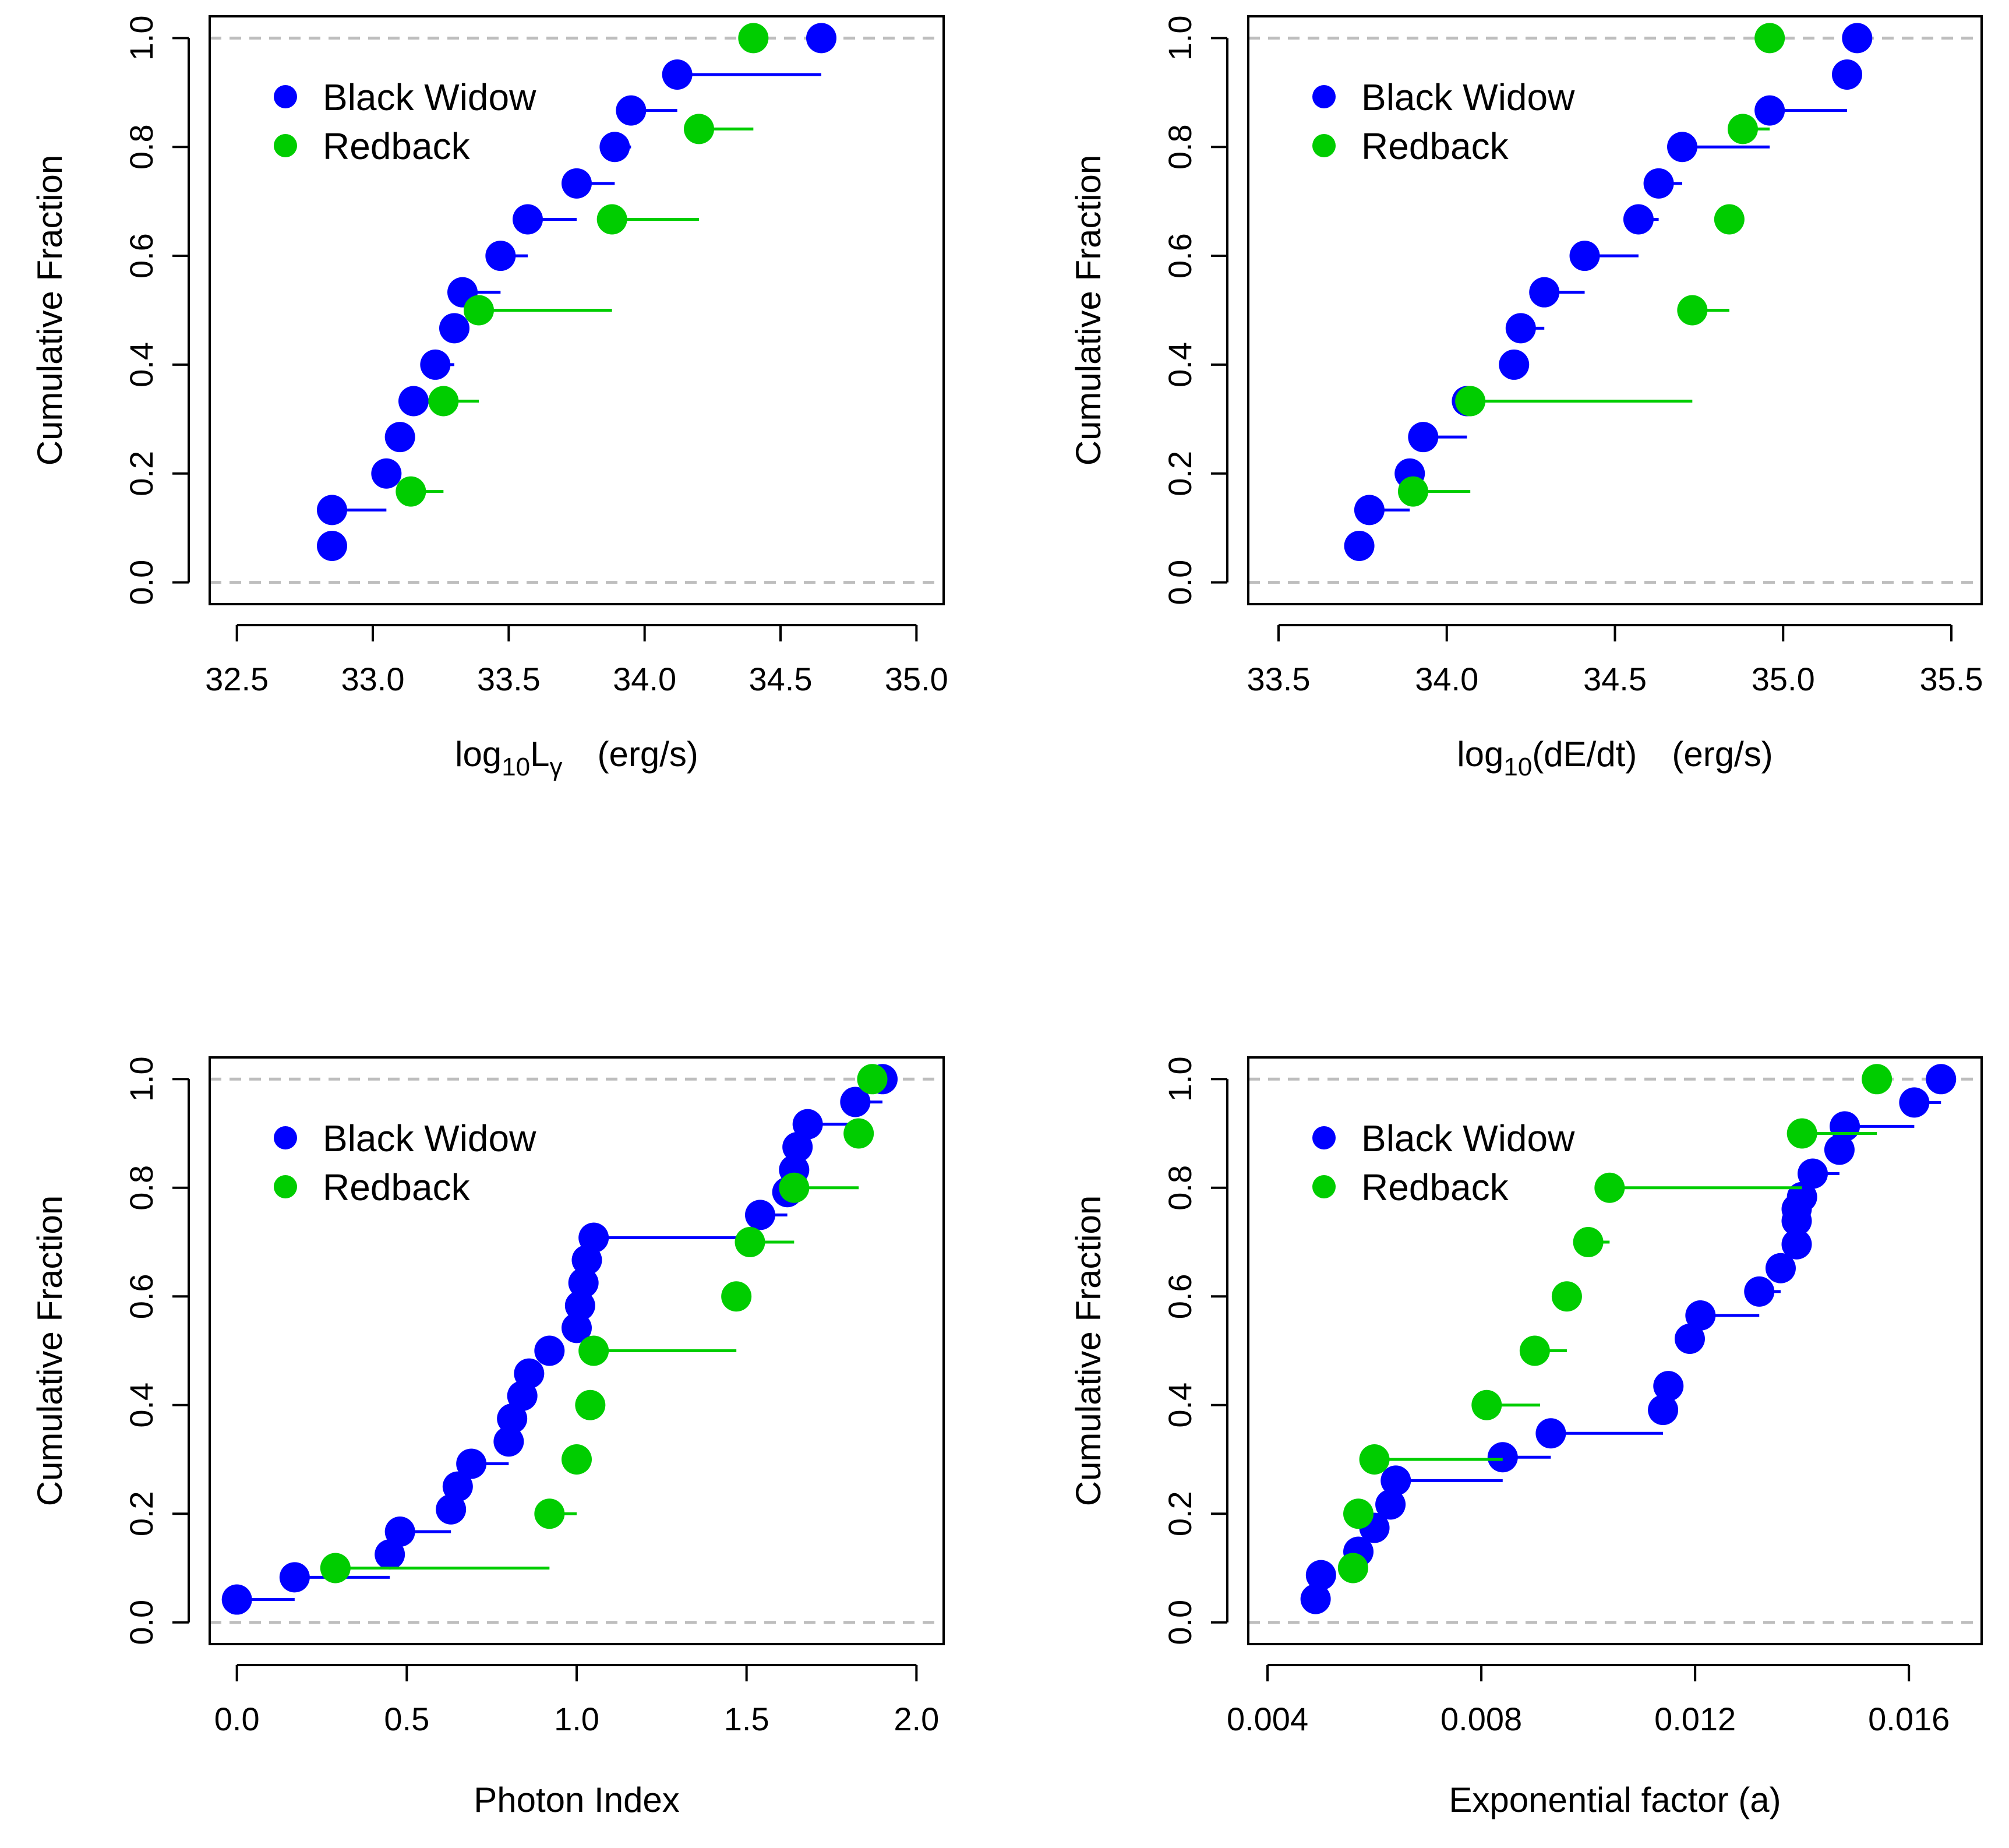 This screenshot has height=1848, width=2009. I want to click on x-axis-title: Photon Index, so click(577, 1799).